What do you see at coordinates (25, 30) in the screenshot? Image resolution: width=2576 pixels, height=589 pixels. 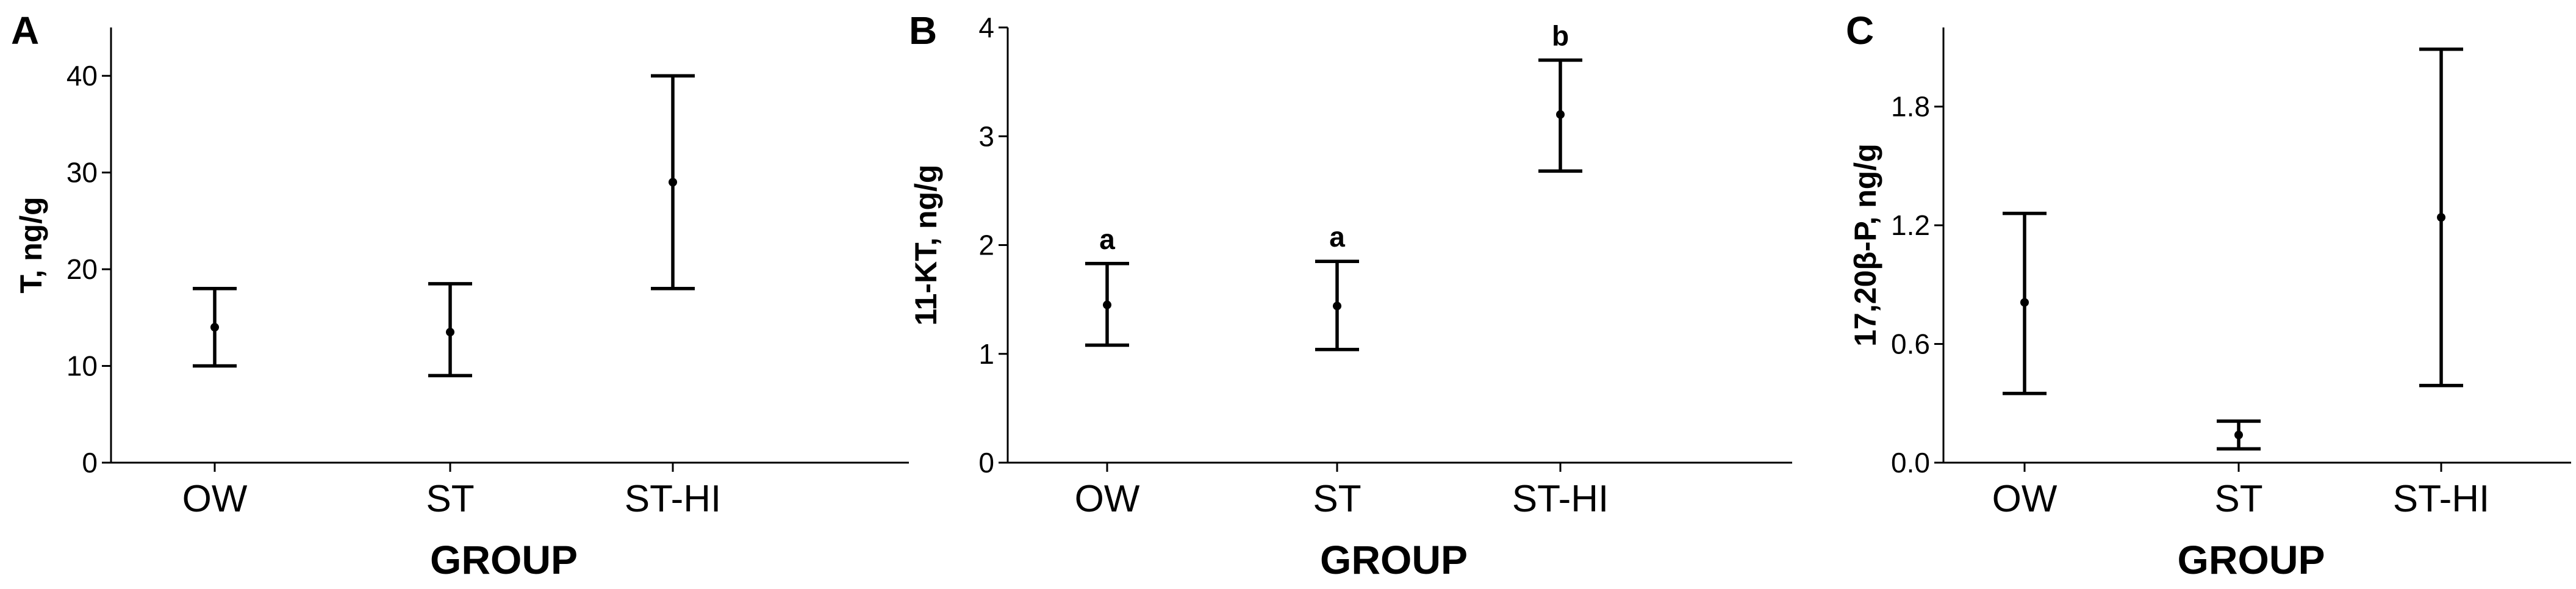 I see `panel-letter: A` at bounding box center [25, 30].